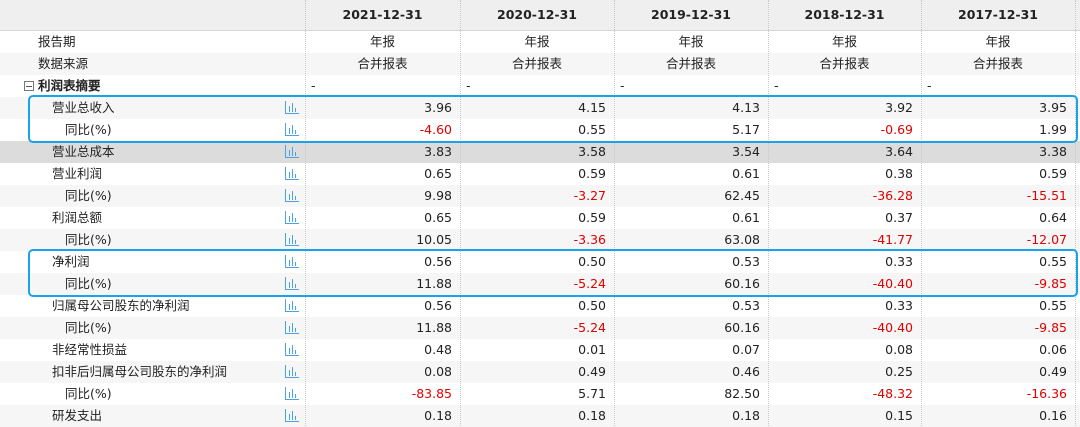 This screenshot has width=1080, height=427. What do you see at coordinates (1046, 393) in the screenshot?
I see `table-cell: -16.36` at bounding box center [1046, 393].